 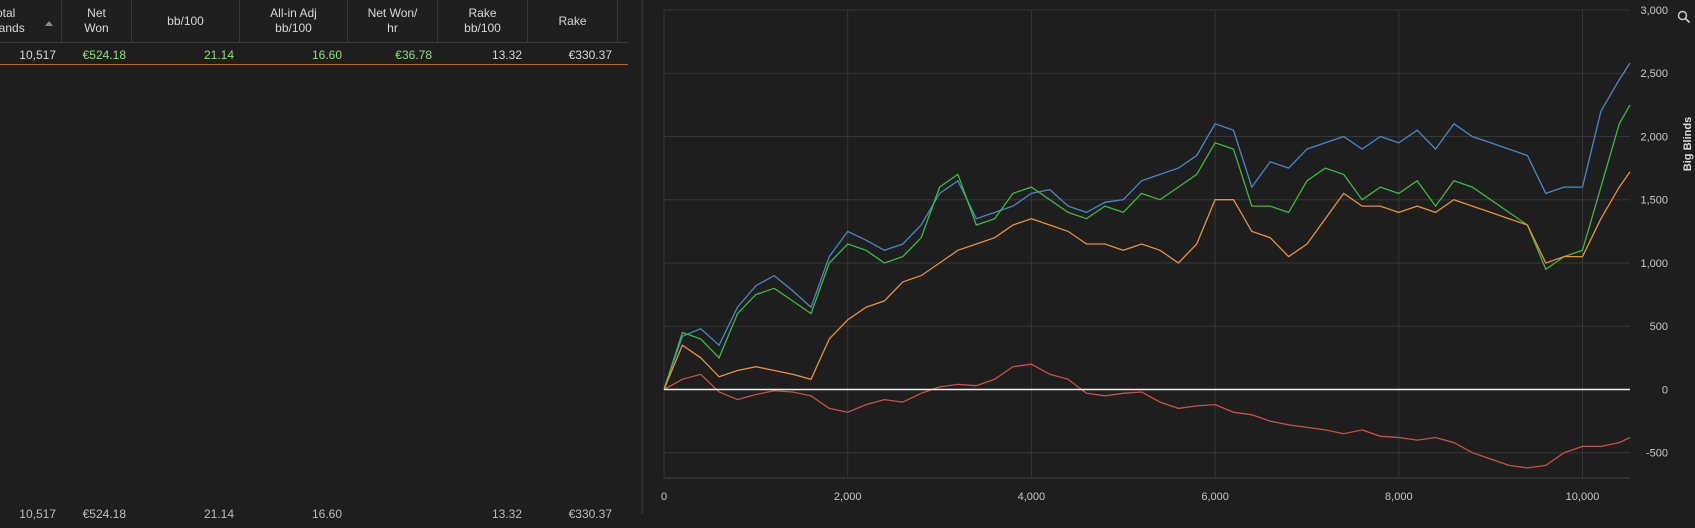 What do you see at coordinates (1654, 11) in the screenshot?
I see `y-tick-label: 3,000` at bounding box center [1654, 11].